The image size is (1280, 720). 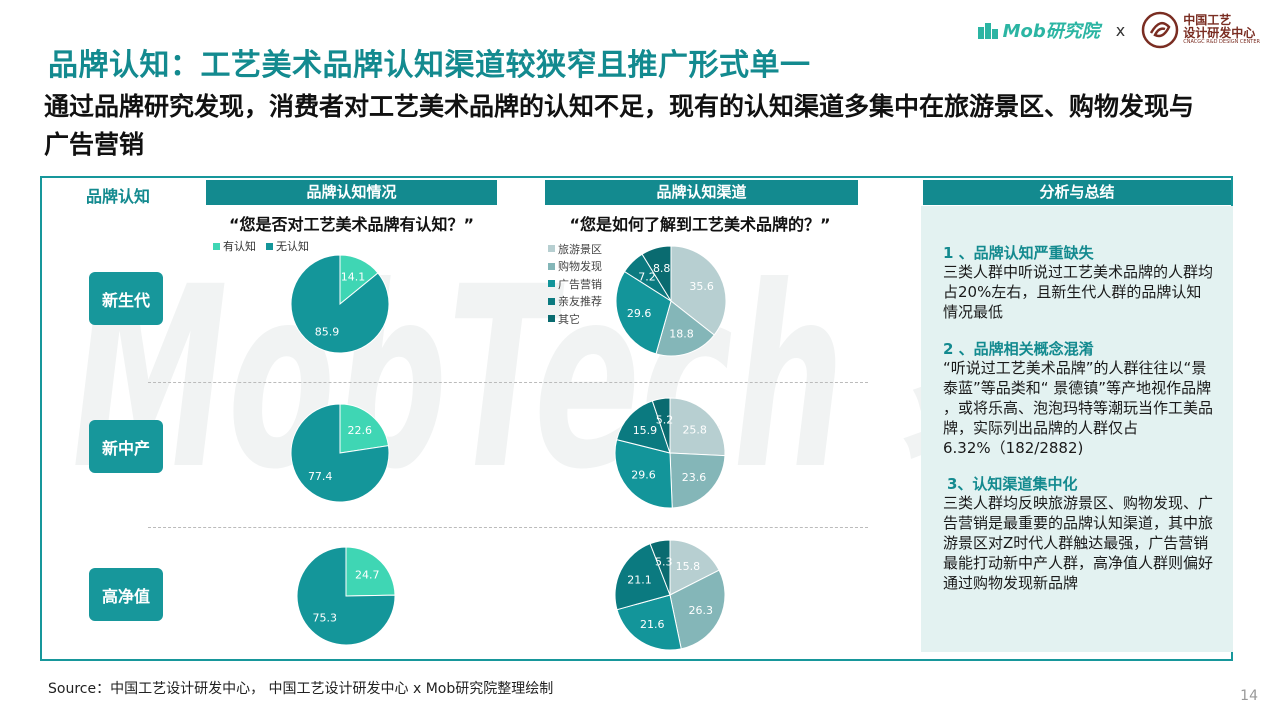 I want to click on pie-data-label: 85.9, so click(x=327, y=331).